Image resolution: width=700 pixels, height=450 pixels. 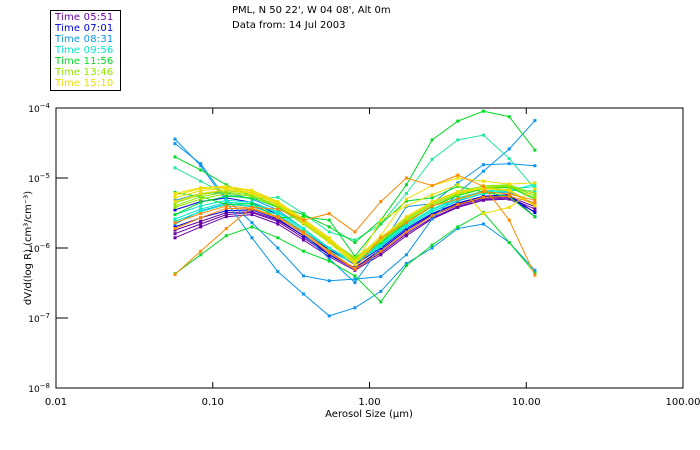 I want to click on legend-item: Time 09:56, so click(x=84, y=50).